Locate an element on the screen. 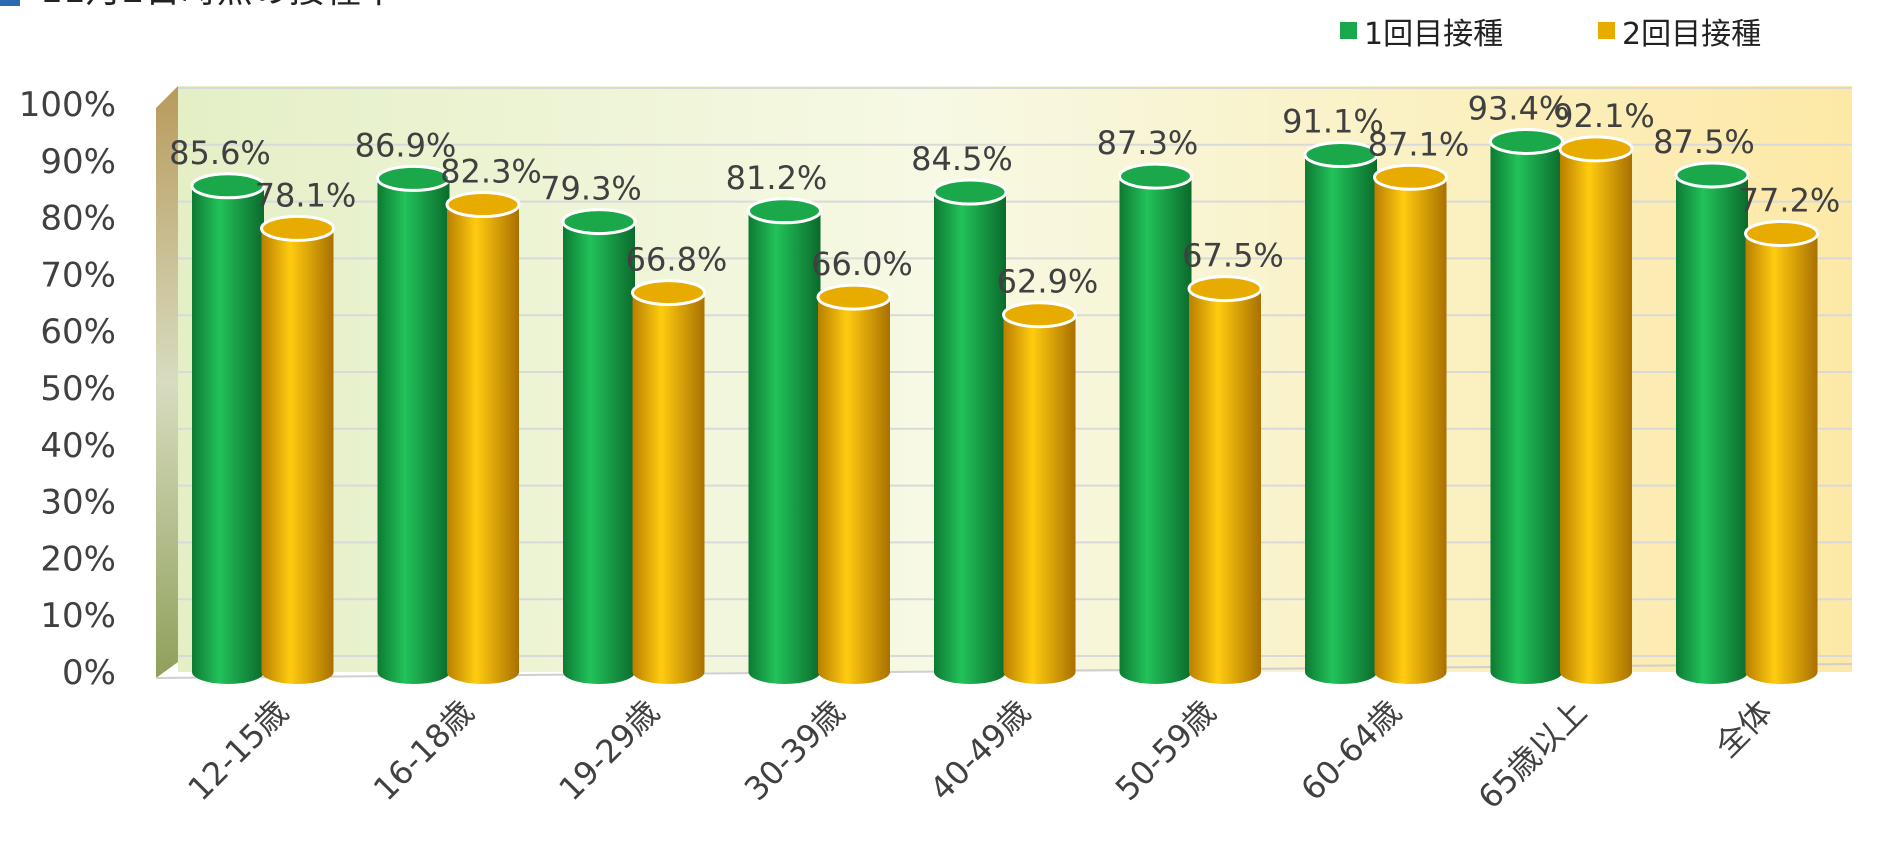 Image resolution: width=1892 pixels, height=855 pixels. x-tick-label: 19-29歳 is located at coordinates (608, 750).